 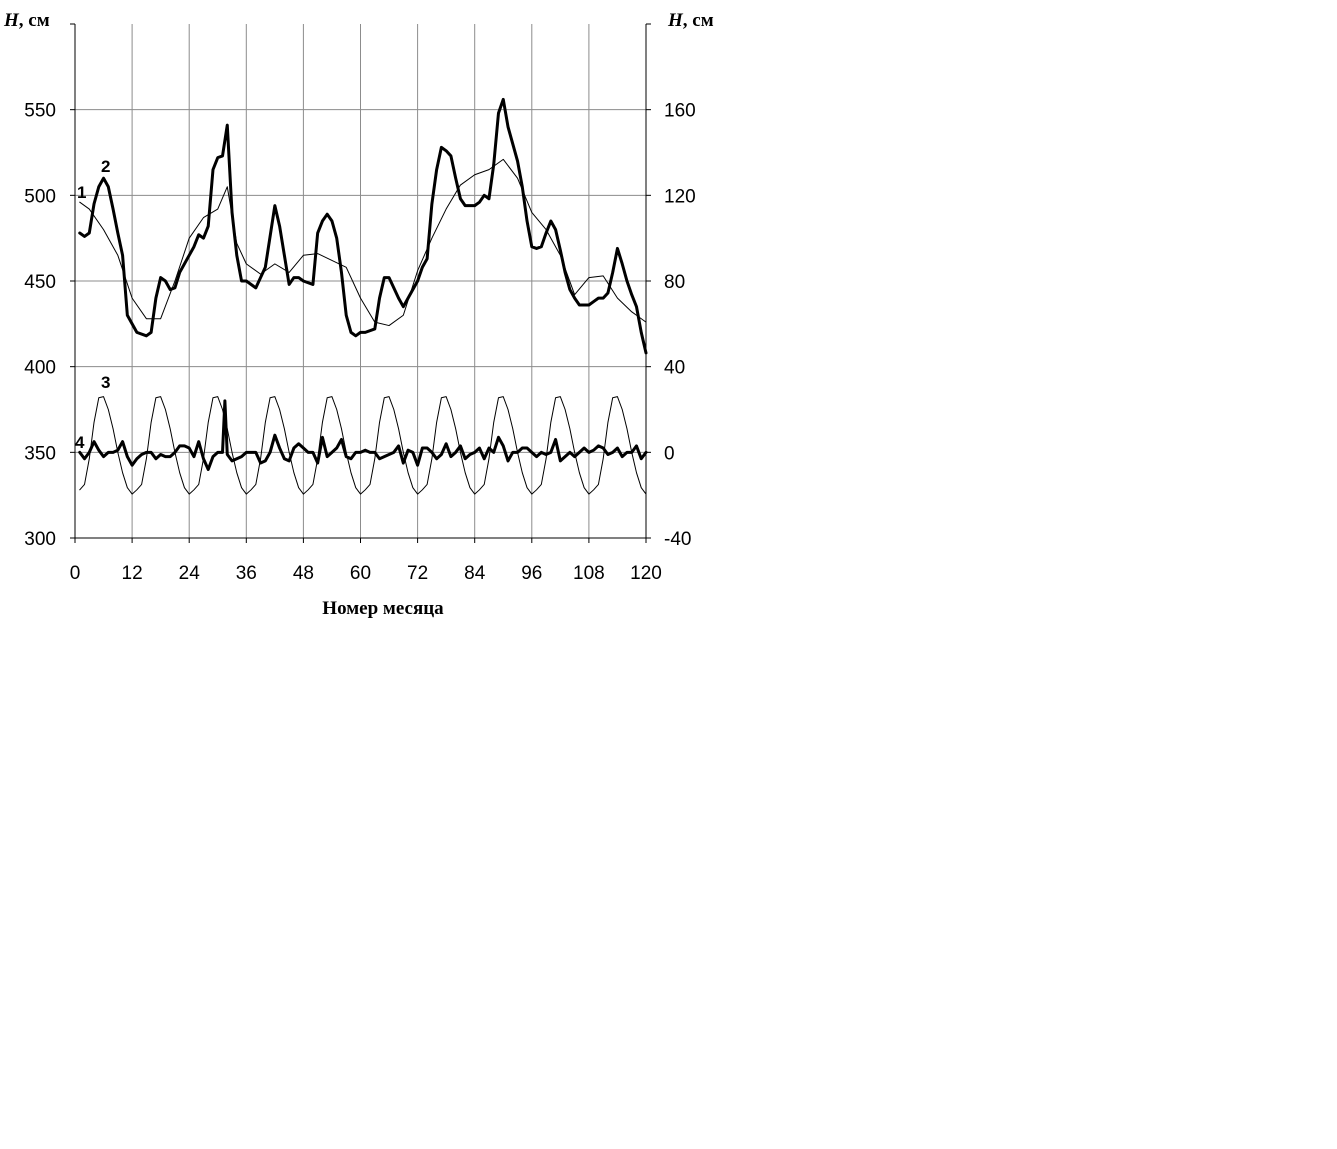 I want to click on y-tick-label-right: 160, so click(x=680, y=111).